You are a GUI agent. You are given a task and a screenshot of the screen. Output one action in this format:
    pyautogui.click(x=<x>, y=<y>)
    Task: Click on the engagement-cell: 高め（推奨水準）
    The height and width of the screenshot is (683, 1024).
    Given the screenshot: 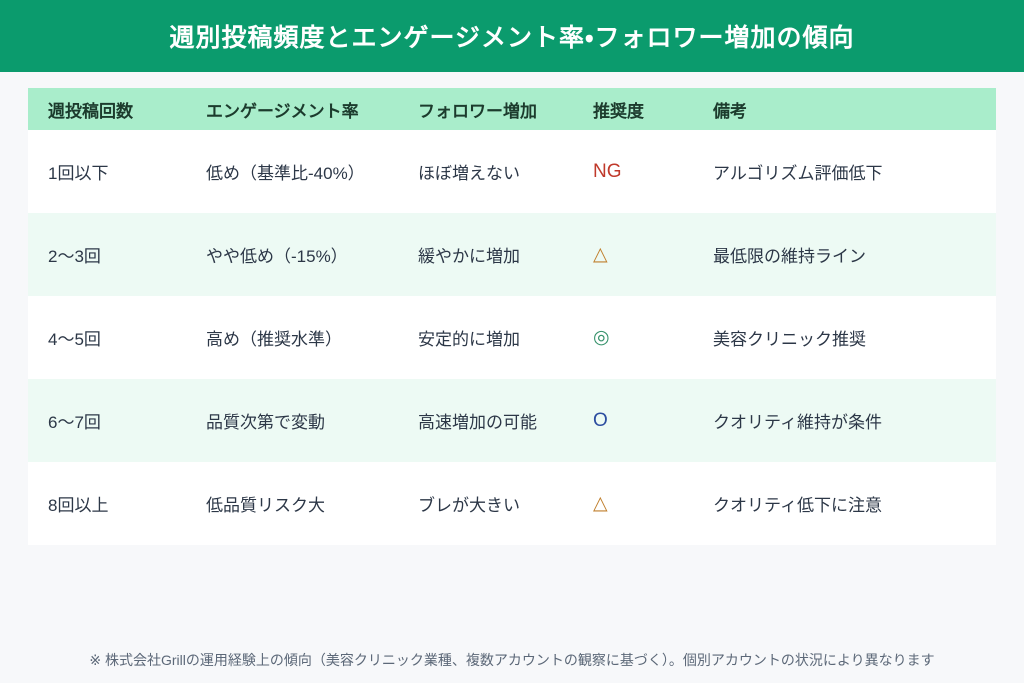 What is the action you would take?
    pyautogui.click(x=274, y=339)
    